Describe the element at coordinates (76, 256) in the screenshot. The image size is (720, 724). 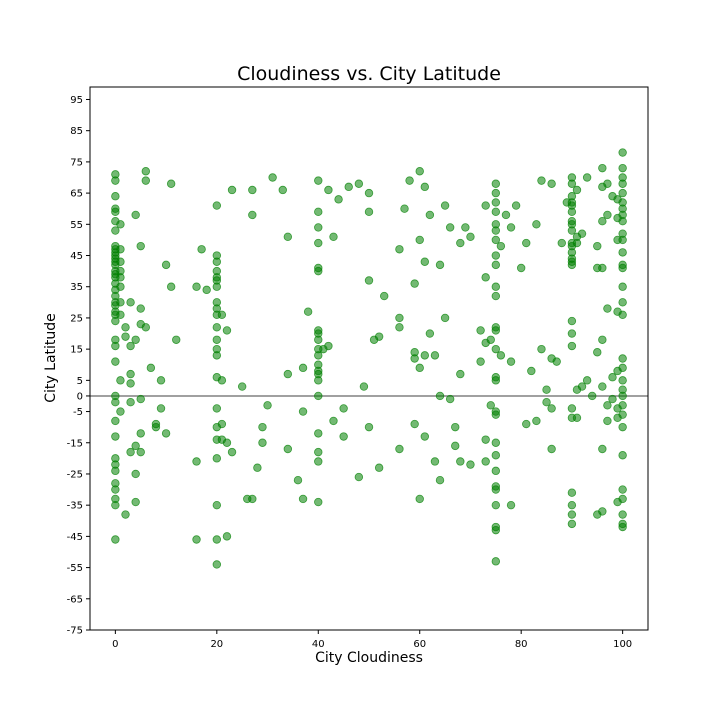
I see `y-tick-label: 45` at that location.